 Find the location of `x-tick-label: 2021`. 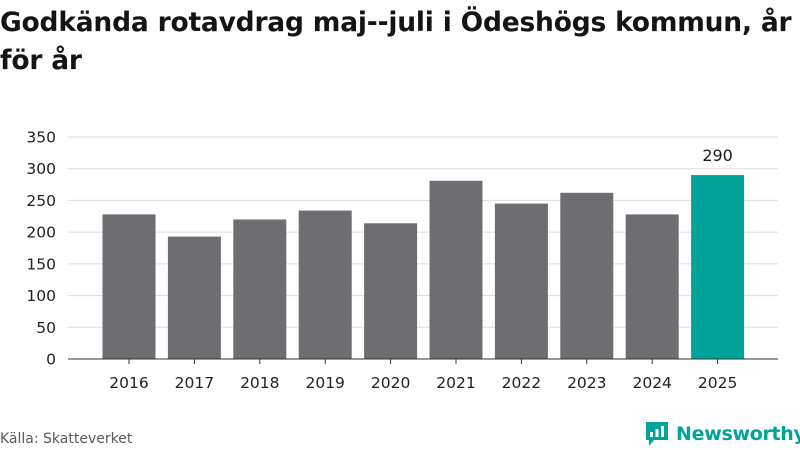

x-tick-label: 2021 is located at coordinates (455, 383).